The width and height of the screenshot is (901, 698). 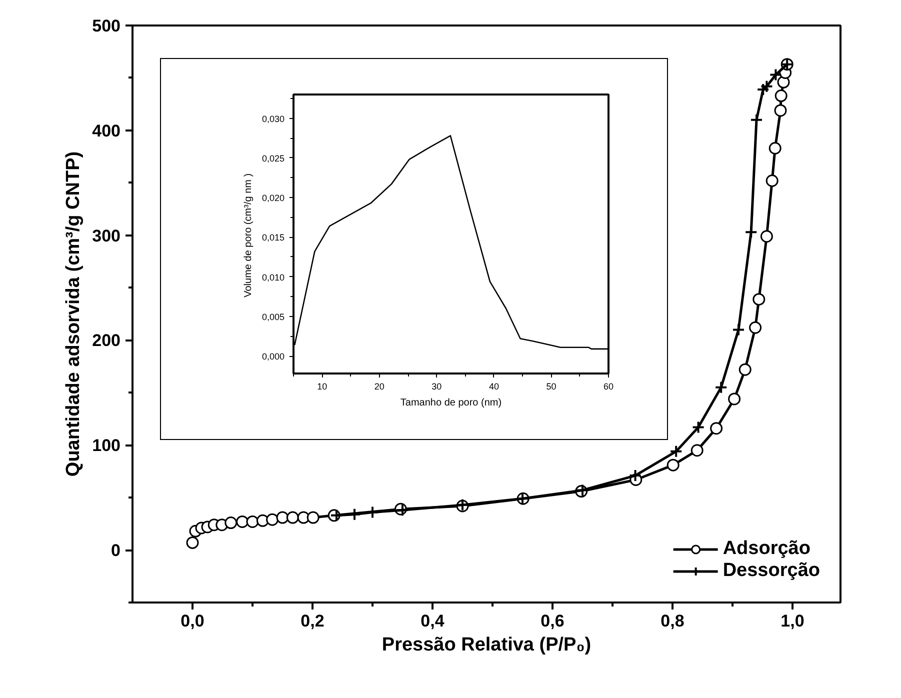 What do you see at coordinates (106, 340) in the screenshot?
I see `y-tick-label: 200` at bounding box center [106, 340].